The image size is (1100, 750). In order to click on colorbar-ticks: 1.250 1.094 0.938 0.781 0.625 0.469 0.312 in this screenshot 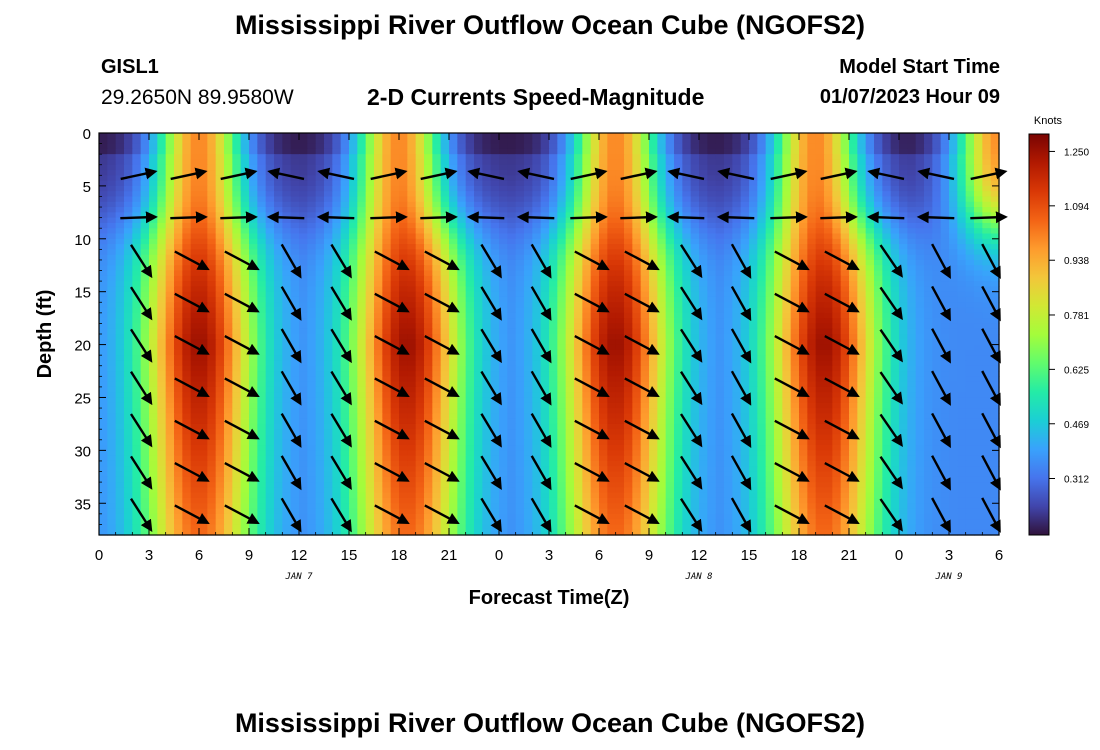, I will do `click(1069, 316)`.